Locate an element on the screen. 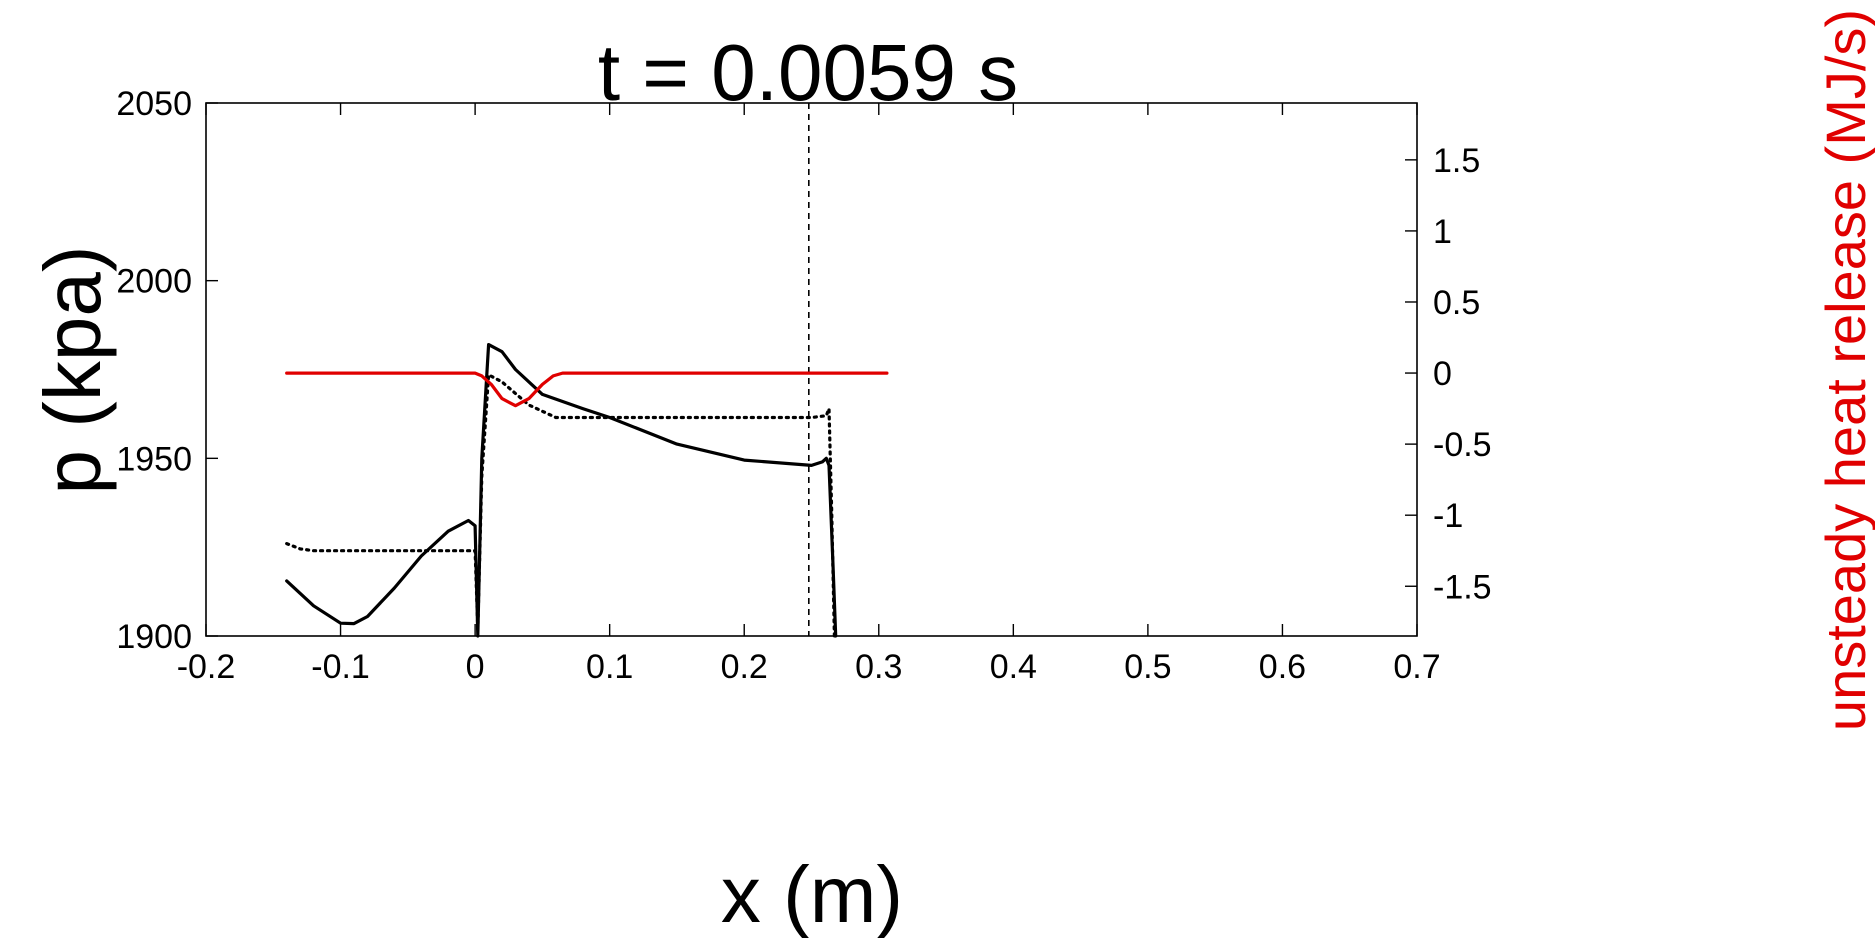 This screenshot has width=1875, height=938. x-tick-label: 0.2 is located at coordinates (744, 667).